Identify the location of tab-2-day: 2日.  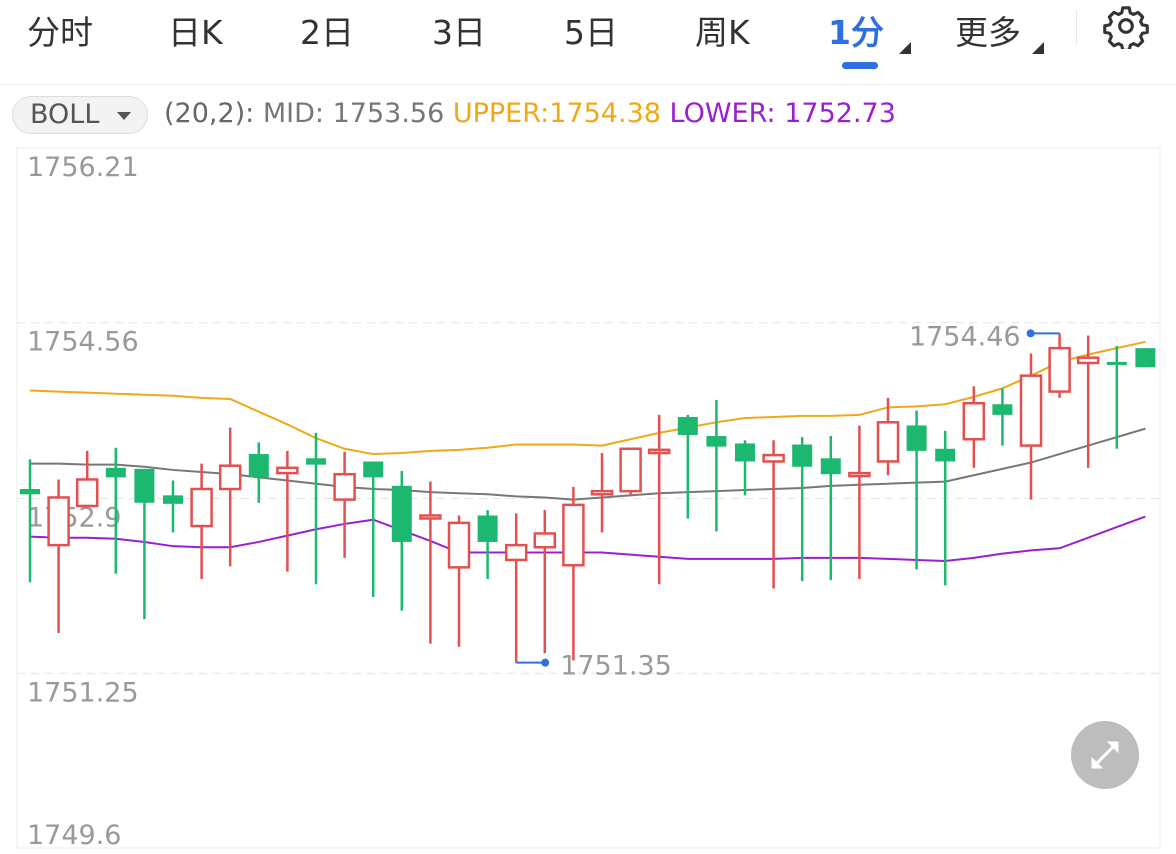
(327, 32).